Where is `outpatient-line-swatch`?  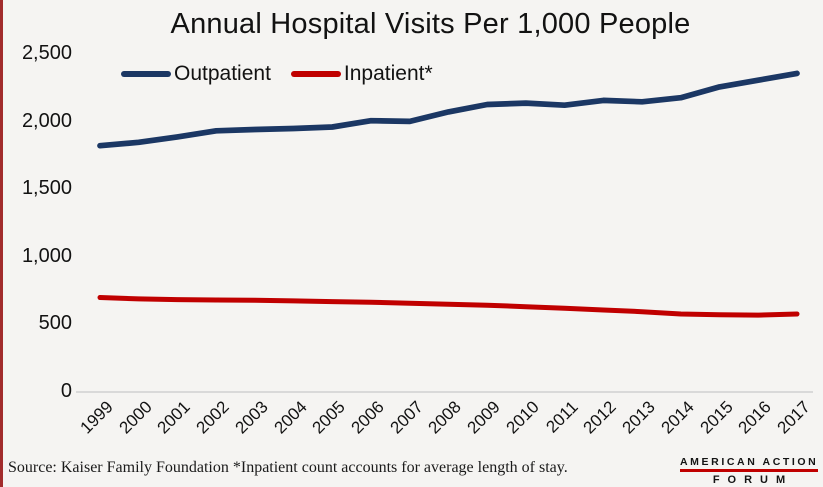 outpatient-line-swatch is located at coordinates (146, 74).